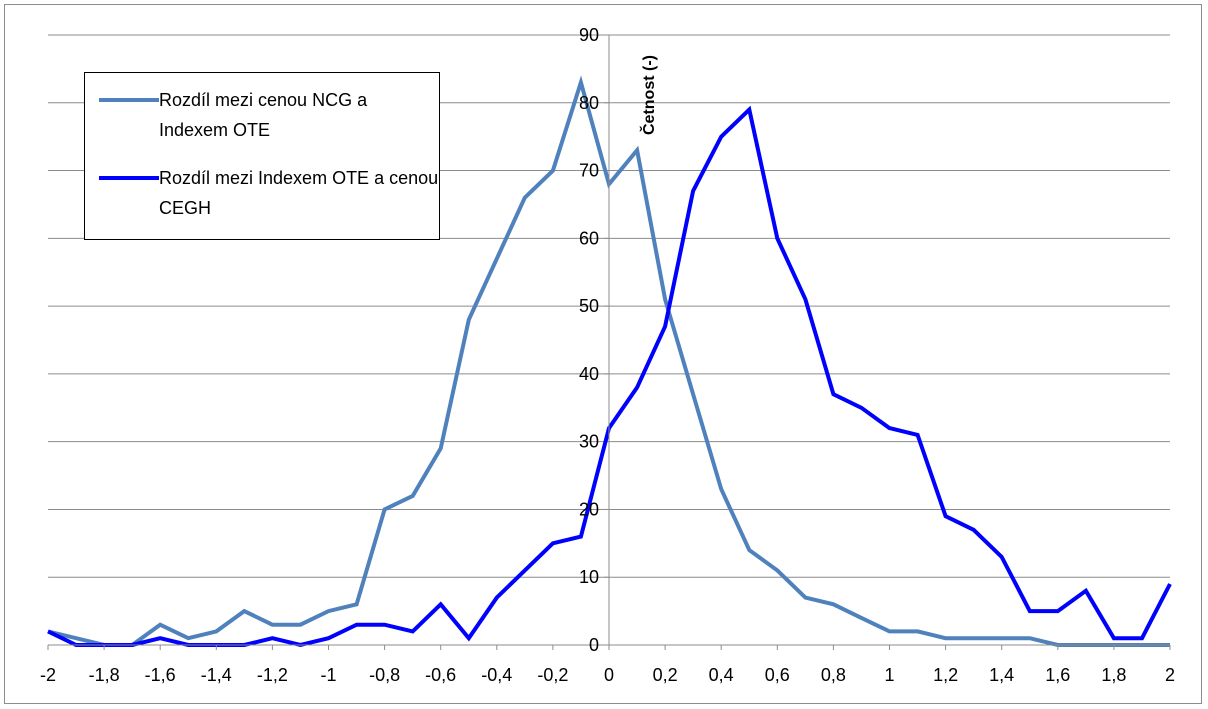  I want to click on y-tick-label: 20, so click(589, 509).